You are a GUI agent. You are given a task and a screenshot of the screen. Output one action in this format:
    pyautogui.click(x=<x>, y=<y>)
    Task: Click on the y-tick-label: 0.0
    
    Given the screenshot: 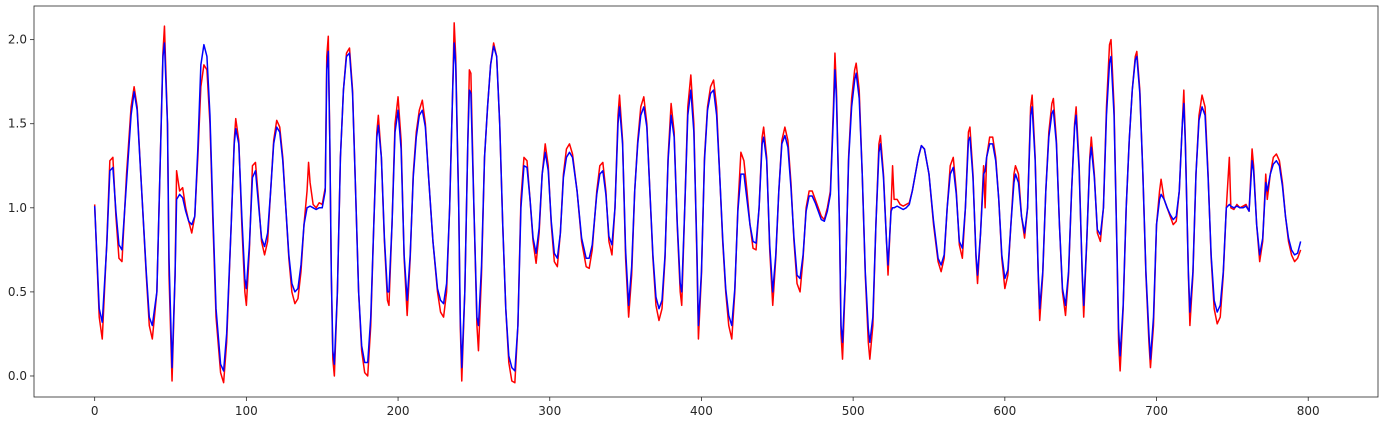 What is the action you would take?
    pyautogui.click(x=17, y=376)
    